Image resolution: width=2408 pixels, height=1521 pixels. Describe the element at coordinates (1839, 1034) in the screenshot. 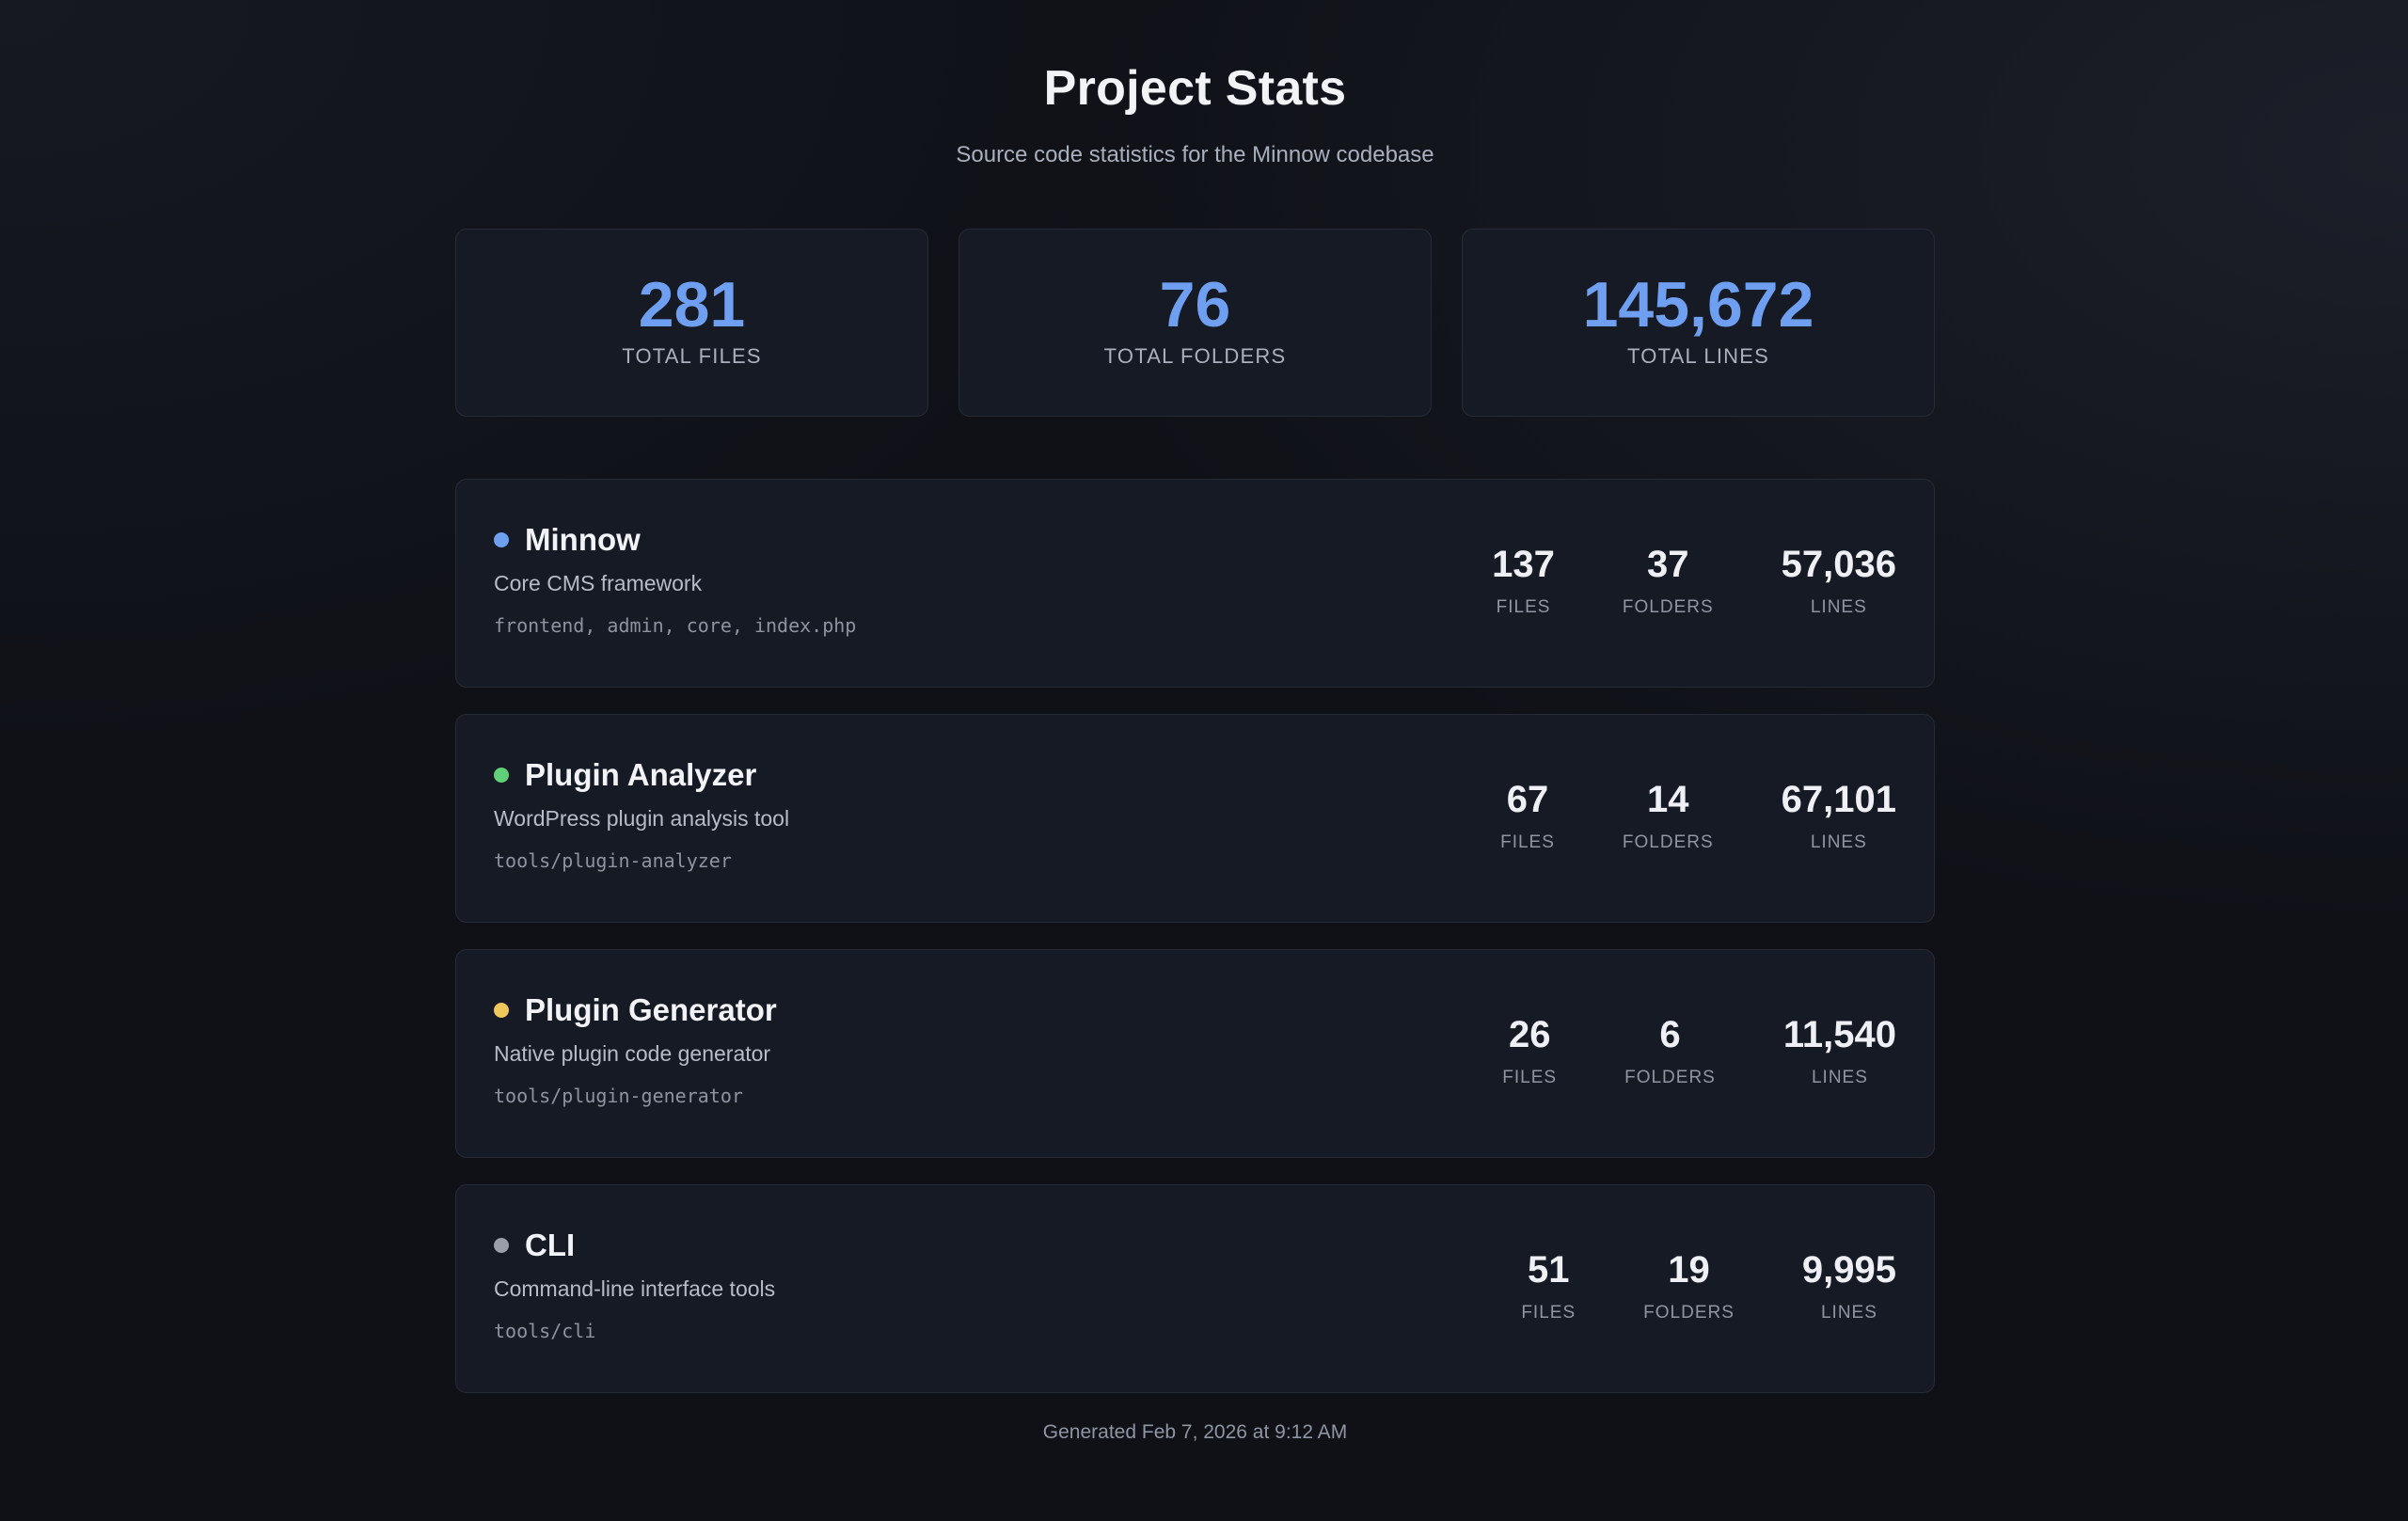

I see `stat-lines-value: 11,540` at that location.